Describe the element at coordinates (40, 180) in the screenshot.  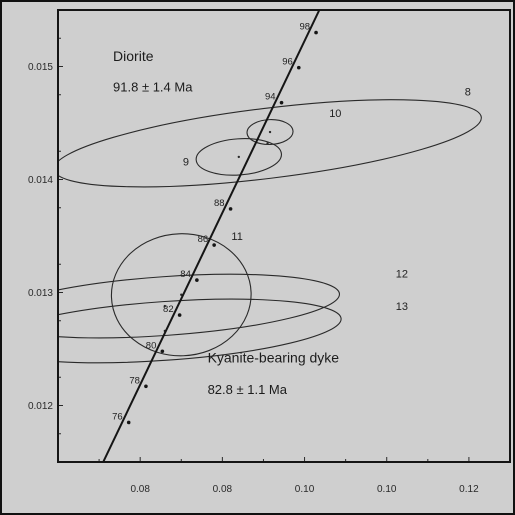
I see `y-tick-label: 0.014` at that location.